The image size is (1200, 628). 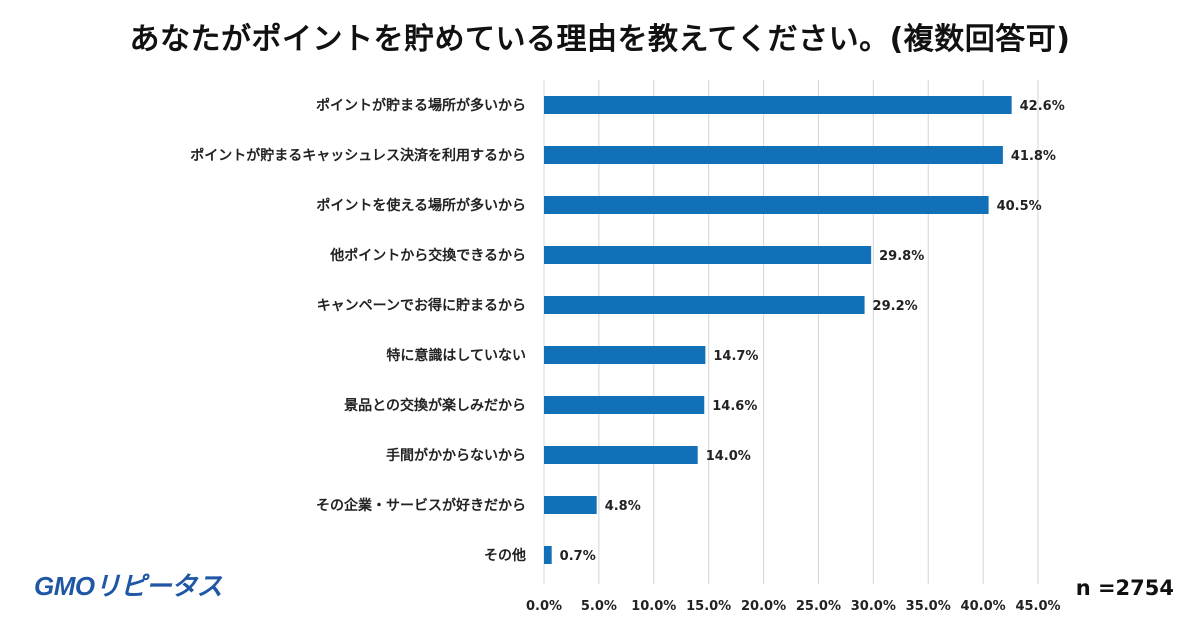 I want to click on category-label: 特に意識はしていない, so click(x=456, y=355).